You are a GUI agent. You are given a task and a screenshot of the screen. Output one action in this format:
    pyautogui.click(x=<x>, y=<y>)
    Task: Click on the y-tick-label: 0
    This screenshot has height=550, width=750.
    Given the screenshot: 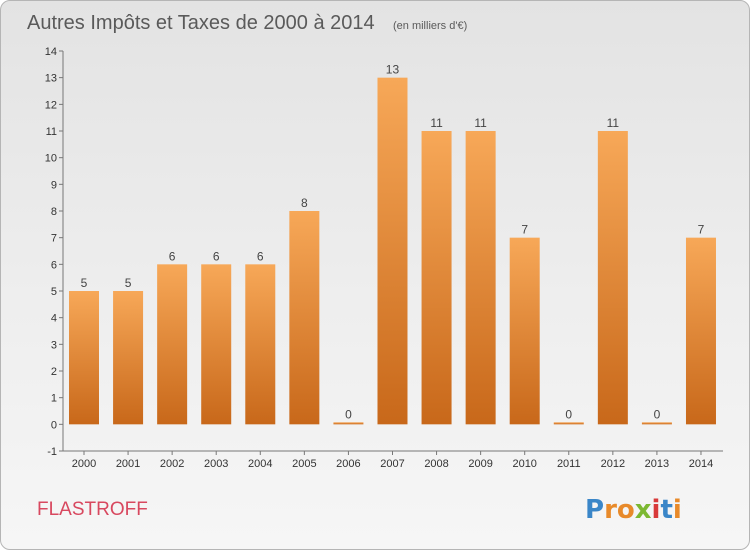 What is the action you would take?
    pyautogui.click(x=54, y=425)
    